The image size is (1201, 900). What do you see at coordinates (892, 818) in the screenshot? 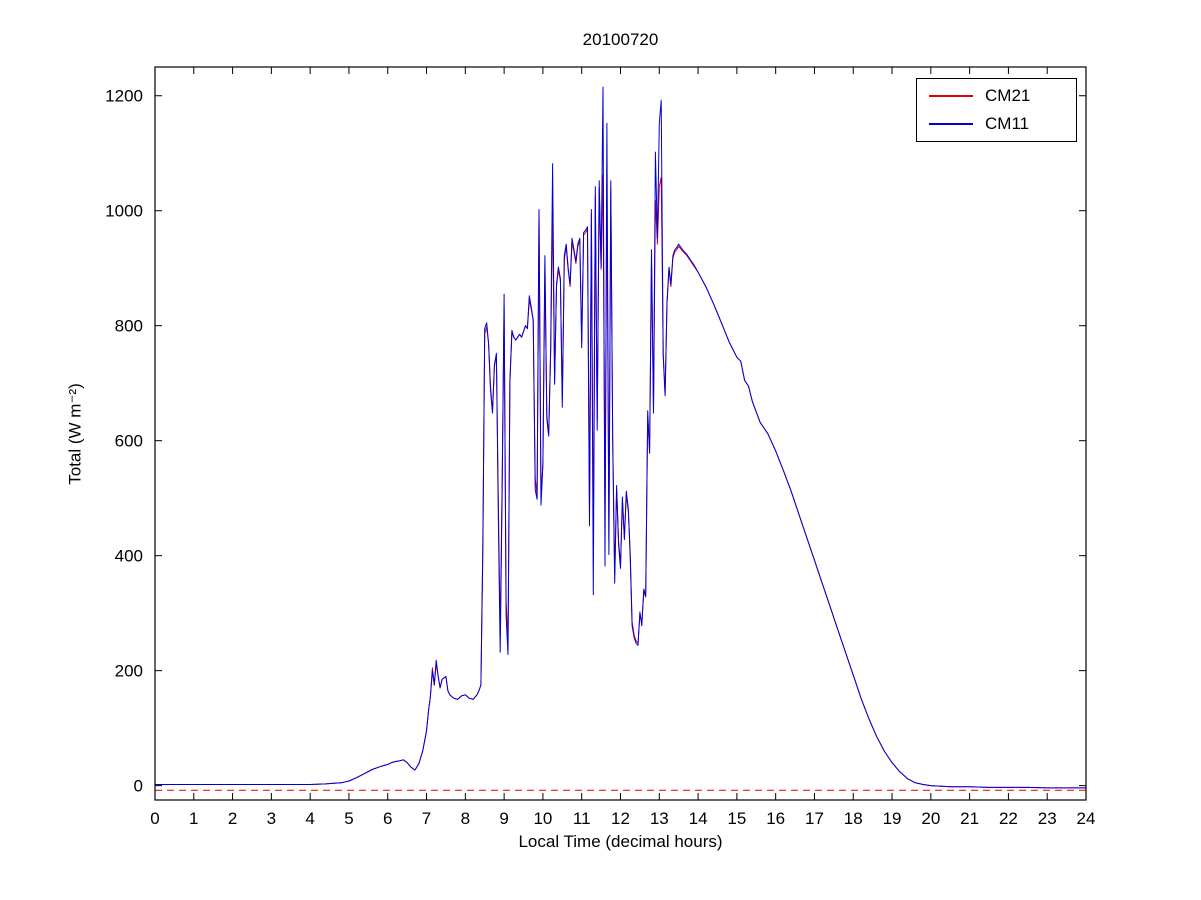
I see `x-tick-label: 19` at bounding box center [892, 818].